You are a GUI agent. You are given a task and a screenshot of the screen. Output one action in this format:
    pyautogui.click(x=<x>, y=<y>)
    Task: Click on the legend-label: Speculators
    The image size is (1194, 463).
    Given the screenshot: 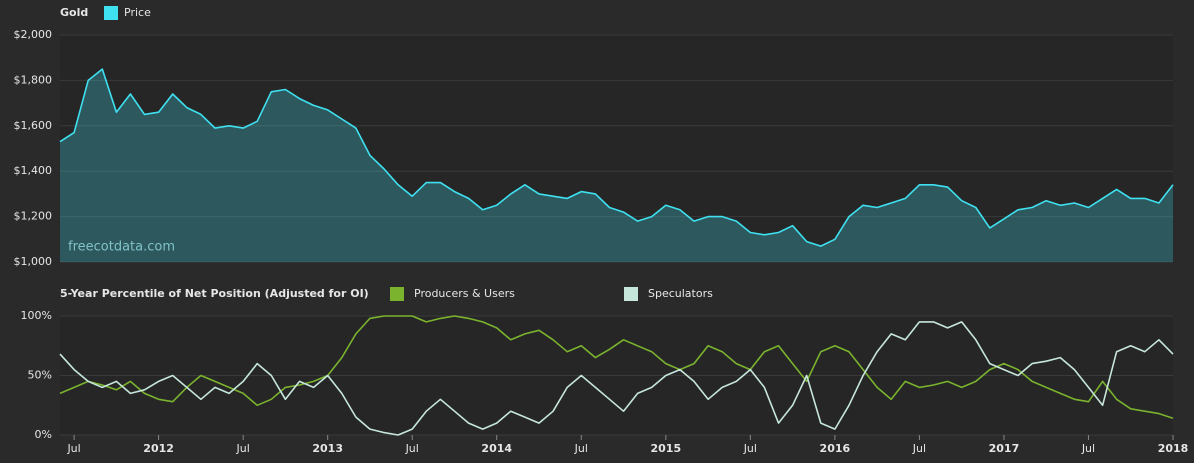 What is the action you would take?
    pyautogui.click(x=680, y=293)
    